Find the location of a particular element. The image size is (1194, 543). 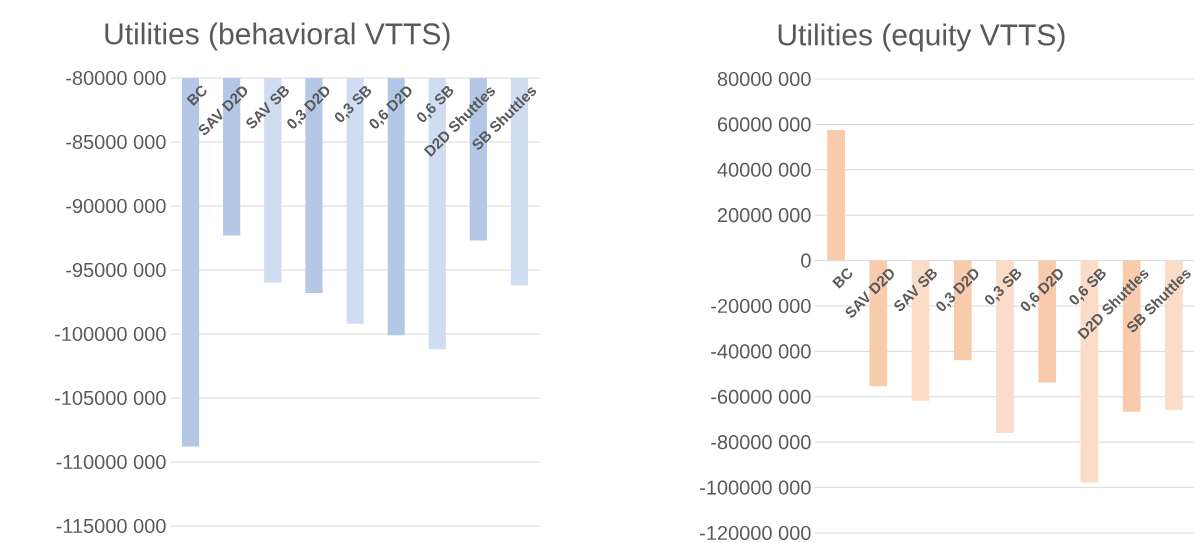

y-tick-label: -95000 000 is located at coordinates (116, 270).